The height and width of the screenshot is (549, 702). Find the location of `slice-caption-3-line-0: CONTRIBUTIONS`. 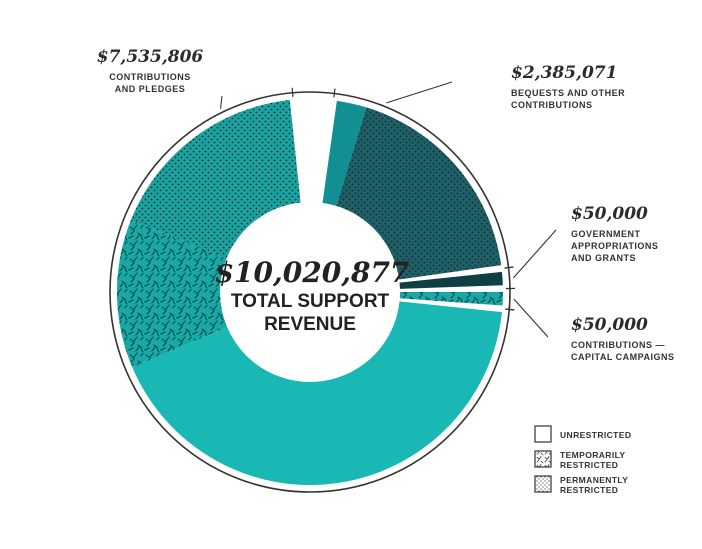

slice-caption-3-line-0: CONTRIBUTIONS is located at coordinates (150, 77).